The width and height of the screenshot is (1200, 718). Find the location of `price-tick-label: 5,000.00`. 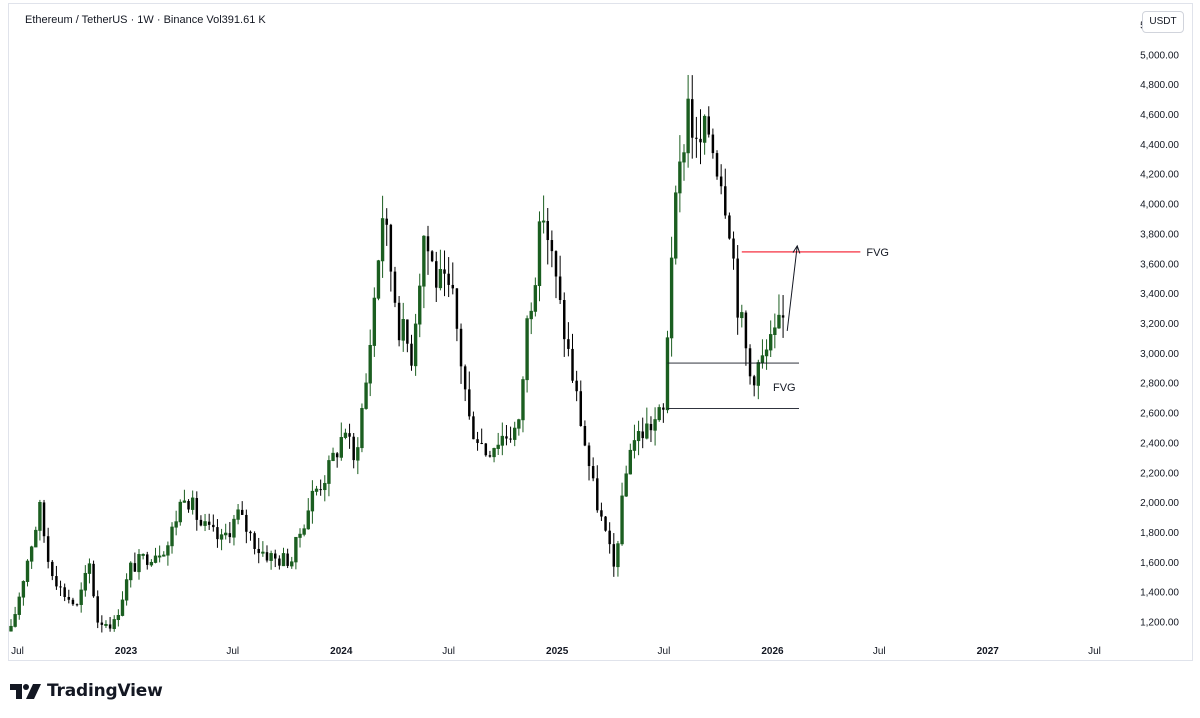

price-tick-label: 5,000.00 is located at coordinates (1159, 55).